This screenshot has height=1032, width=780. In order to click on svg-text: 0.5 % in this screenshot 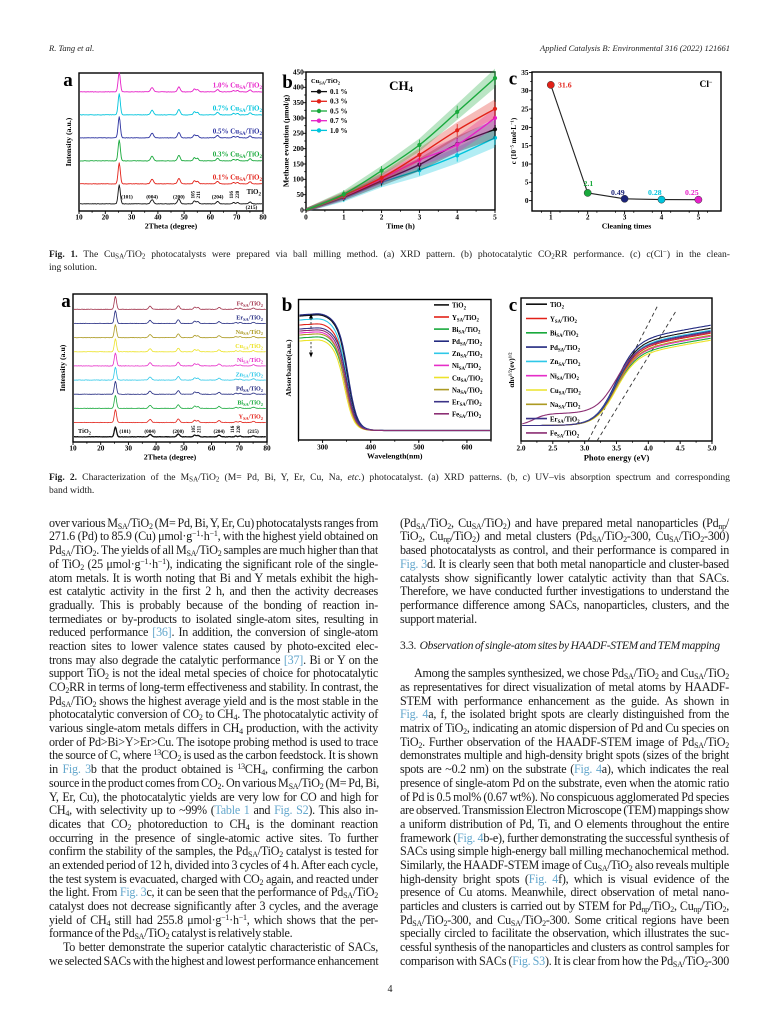, I will do `click(339, 111)`.